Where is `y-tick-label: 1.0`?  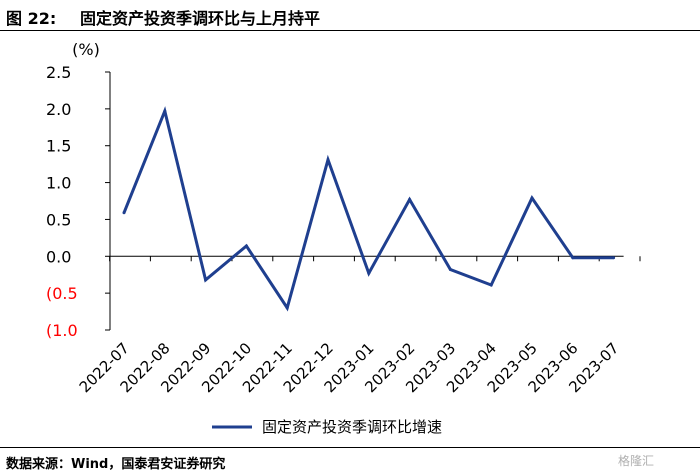
y-tick-label: 1.0 is located at coordinates (58, 183).